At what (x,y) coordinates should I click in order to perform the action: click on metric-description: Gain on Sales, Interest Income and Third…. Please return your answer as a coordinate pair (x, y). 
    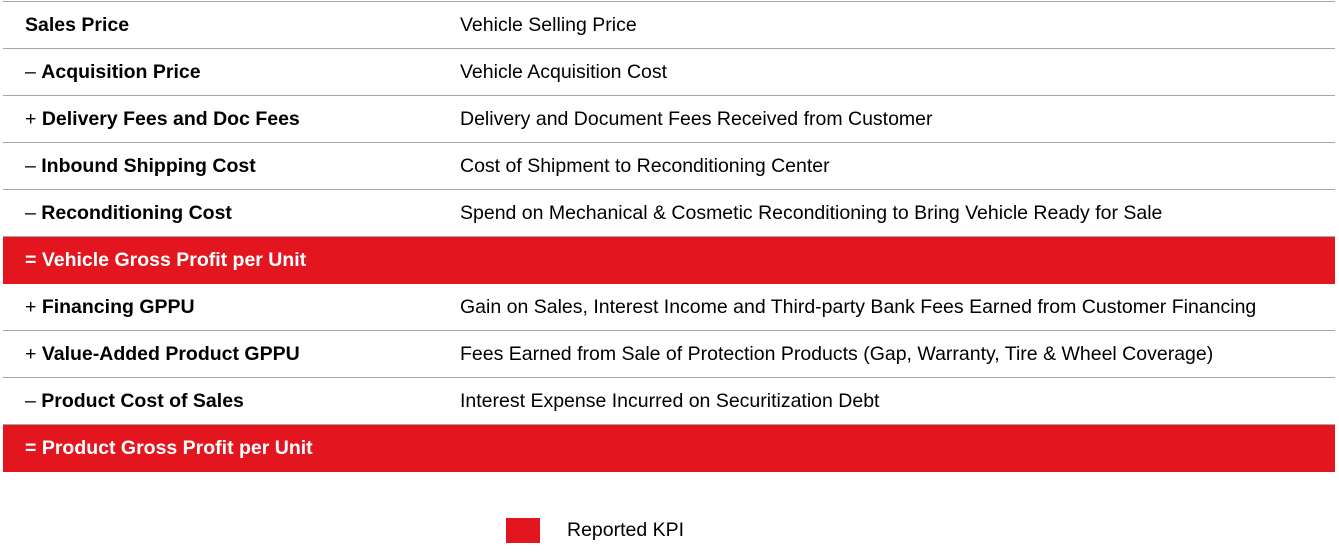
    Looking at the image, I should click on (858, 306).